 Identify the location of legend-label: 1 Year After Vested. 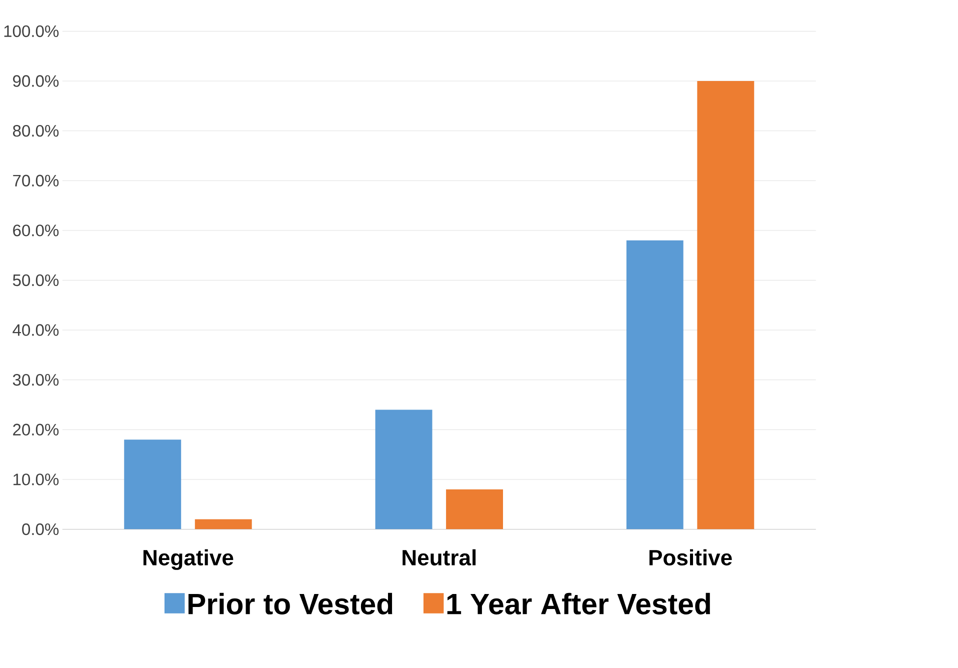
(578, 603).